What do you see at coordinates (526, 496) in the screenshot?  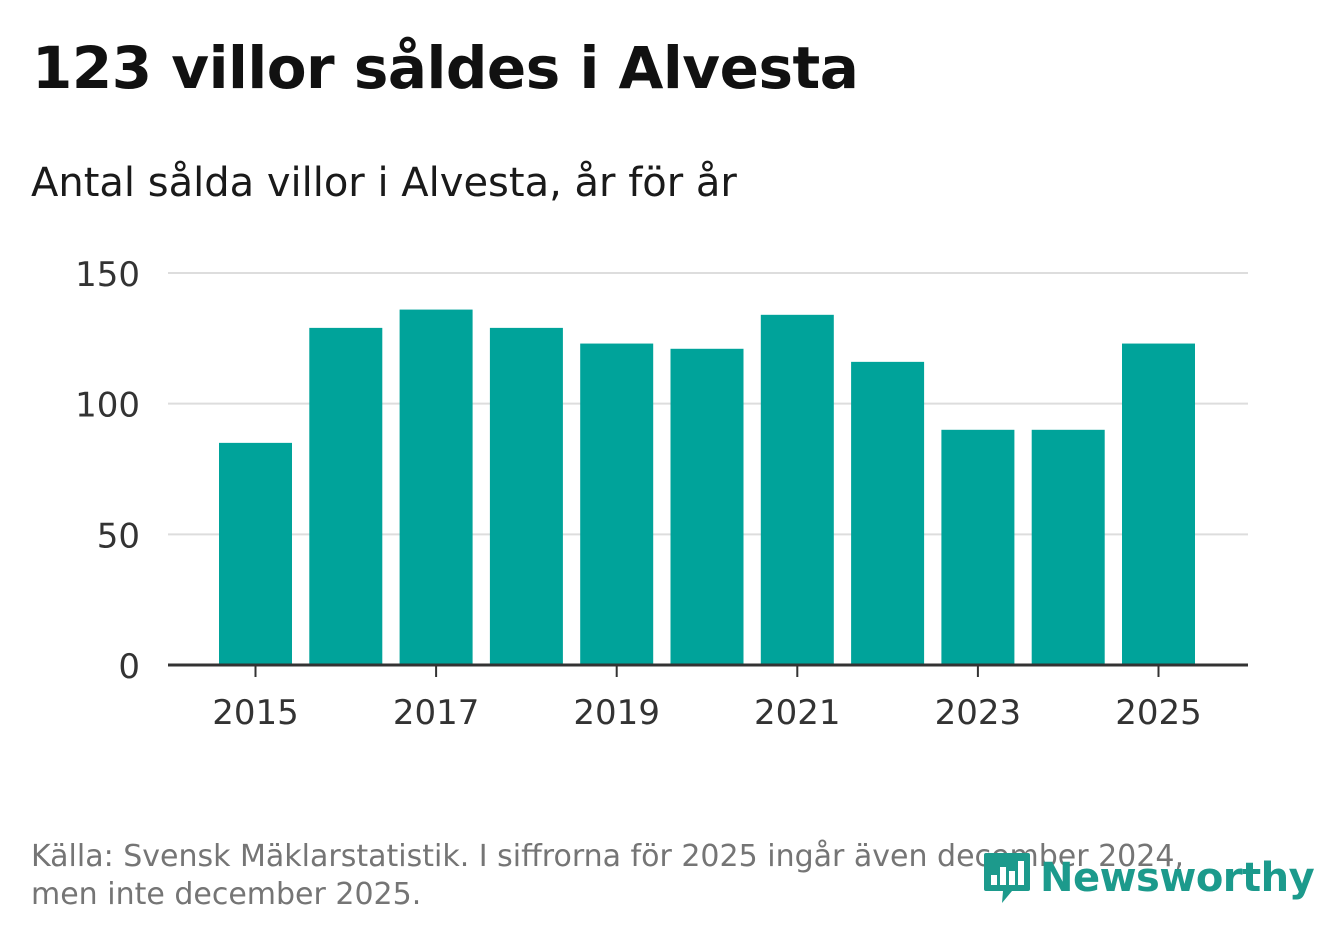 I see `bar-2018` at bounding box center [526, 496].